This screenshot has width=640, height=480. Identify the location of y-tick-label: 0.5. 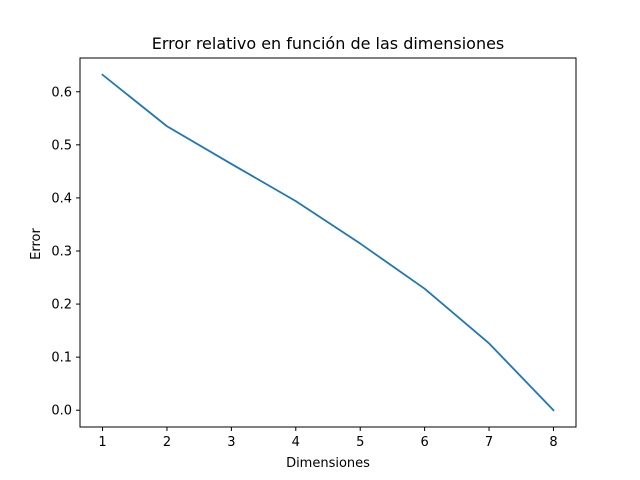
(61, 145).